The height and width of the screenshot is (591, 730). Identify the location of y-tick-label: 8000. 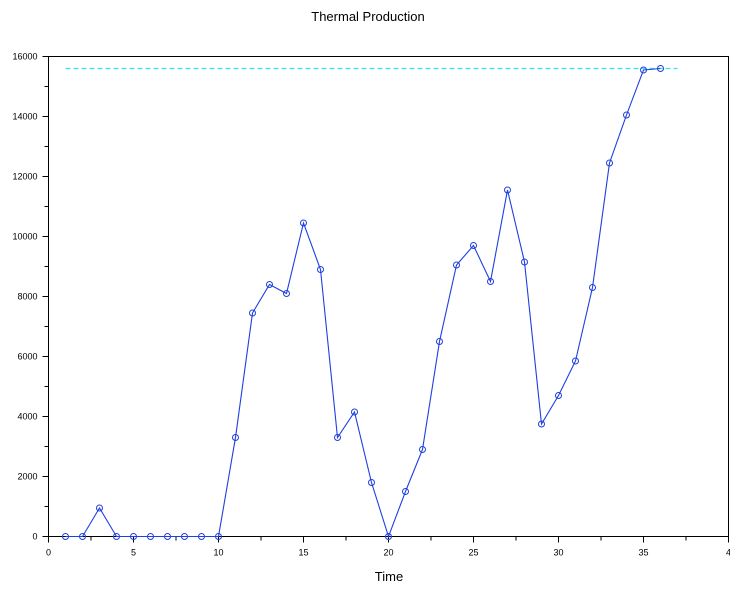
(27, 297).